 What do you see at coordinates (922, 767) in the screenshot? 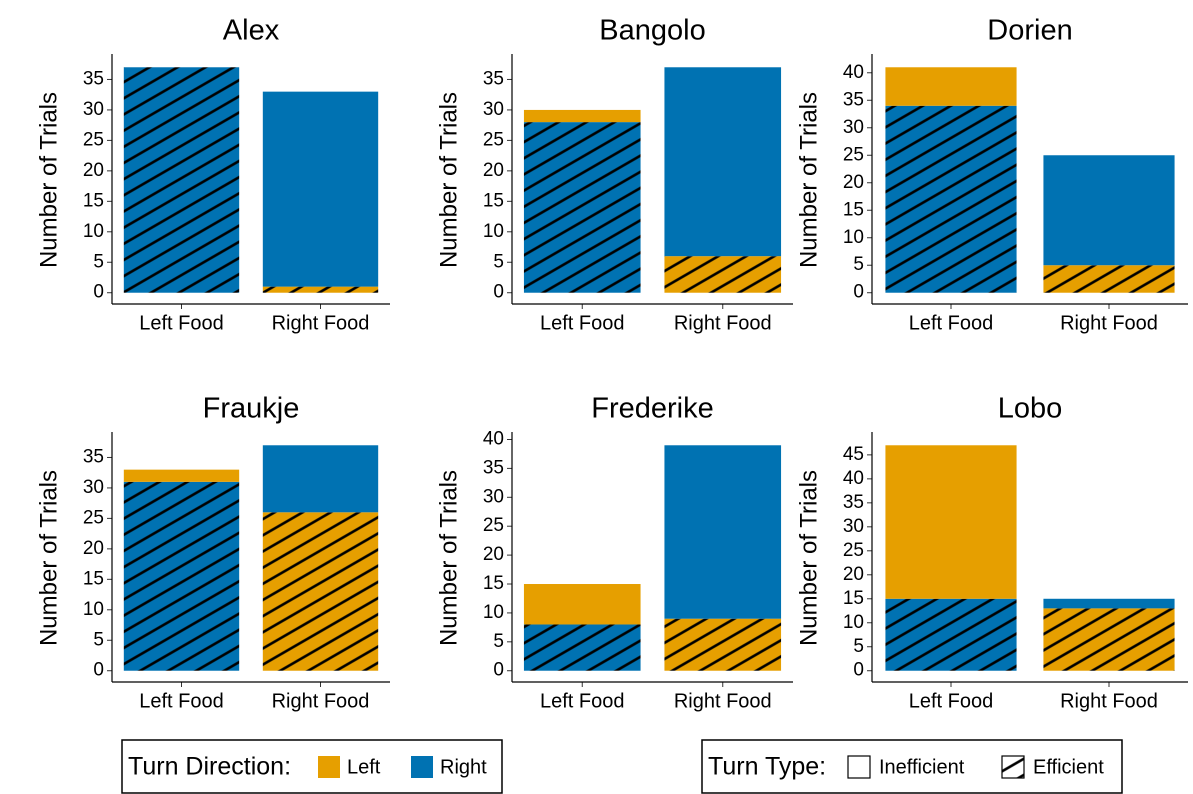
I see `legend-label: Inefficient` at bounding box center [922, 767].